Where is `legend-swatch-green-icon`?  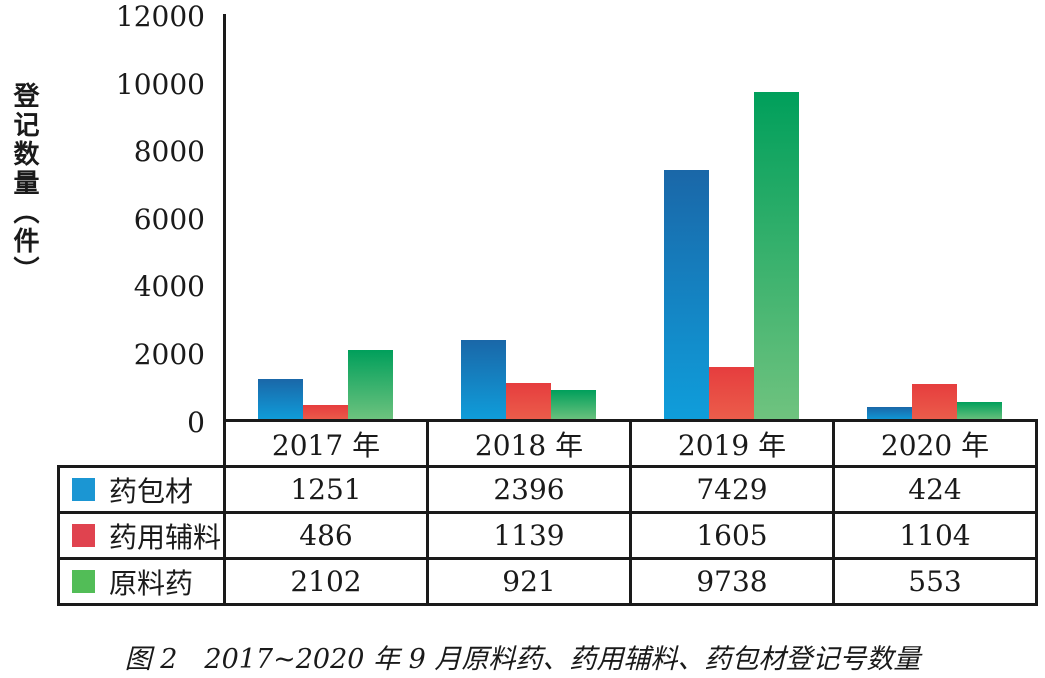 legend-swatch-green-icon is located at coordinates (83, 581).